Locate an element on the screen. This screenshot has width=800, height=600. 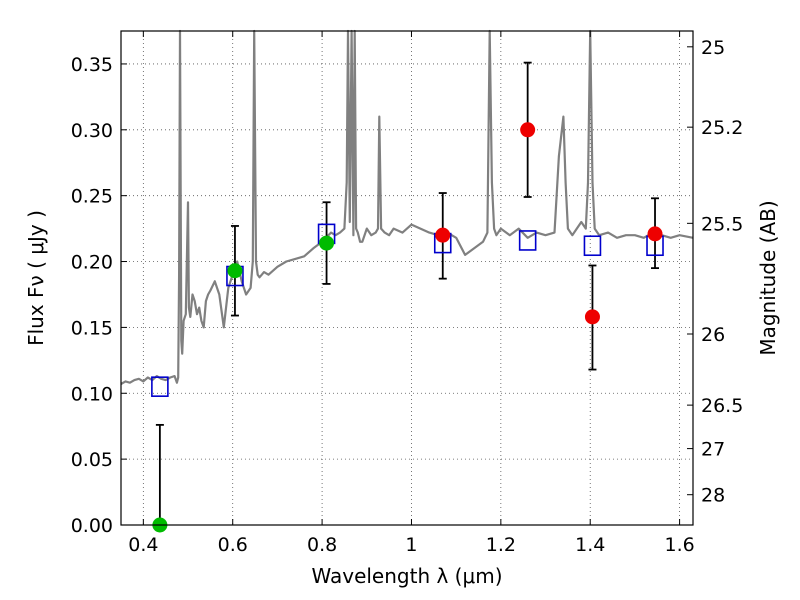
y-tick-label-7: 0.35 is located at coordinates (92, 65).